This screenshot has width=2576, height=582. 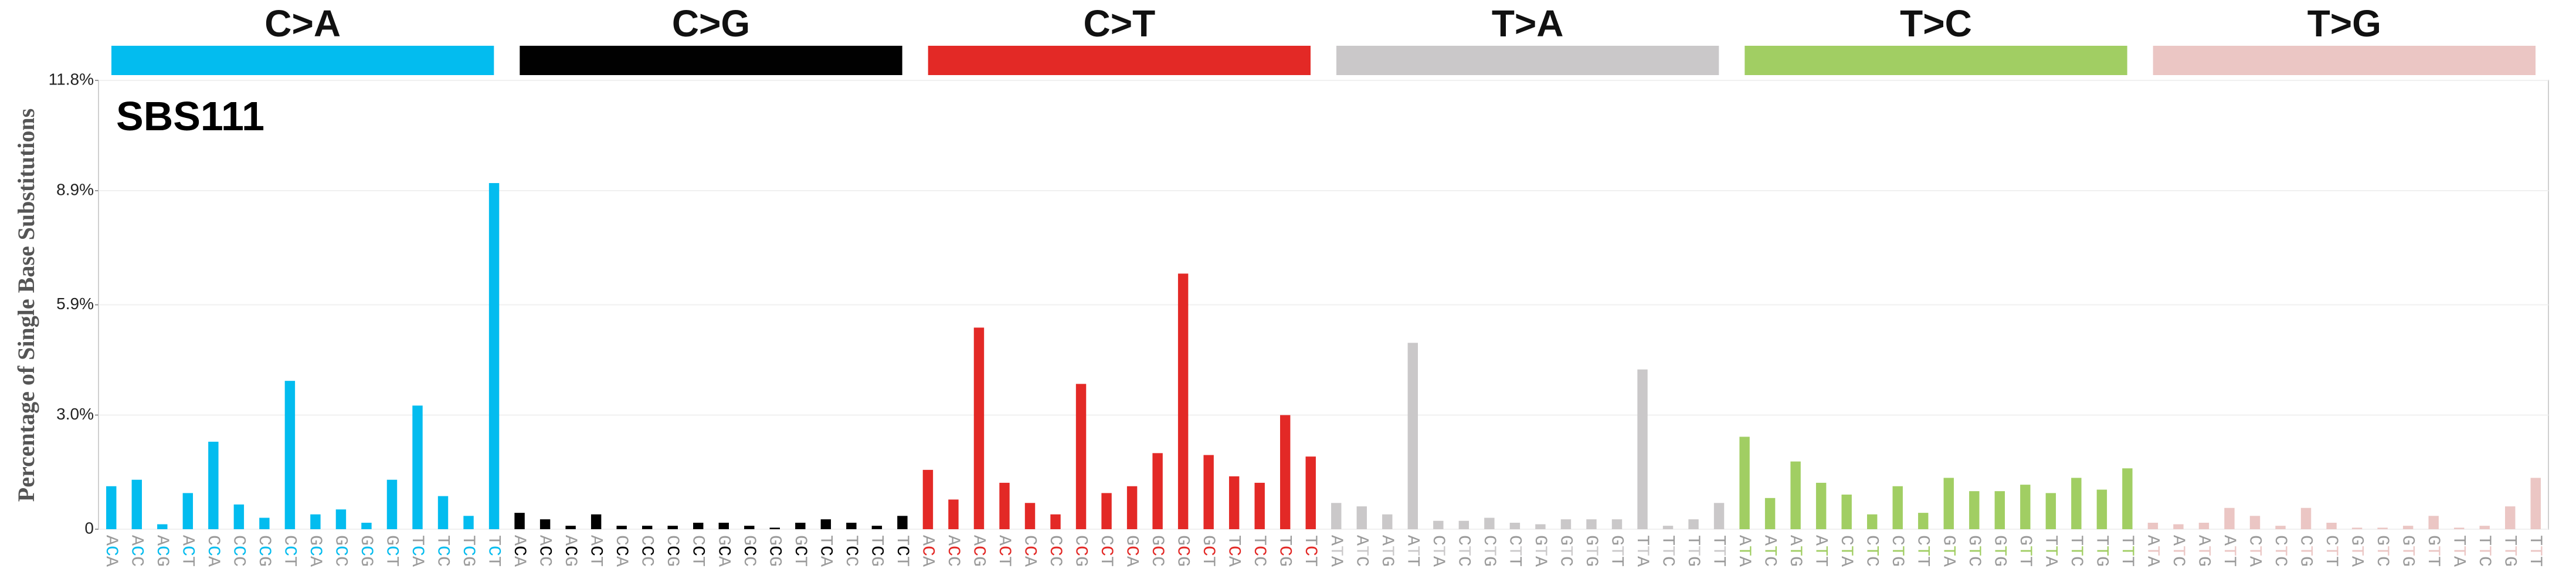 What do you see at coordinates (2229, 551) in the screenshot?
I see `x-tick-label: ATT` at bounding box center [2229, 551].